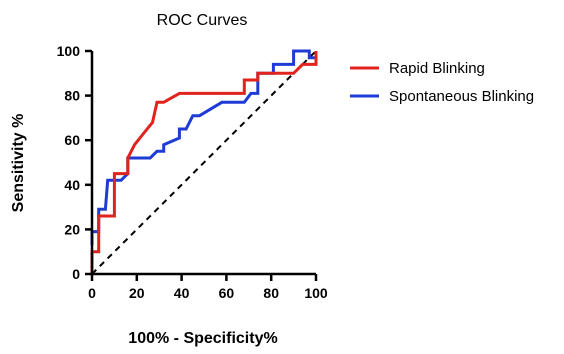 This screenshot has height=354, width=564. What do you see at coordinates (92, 293) in the screenshot?
I see `x-tick-label: 0` at bounding box center [92, 293].